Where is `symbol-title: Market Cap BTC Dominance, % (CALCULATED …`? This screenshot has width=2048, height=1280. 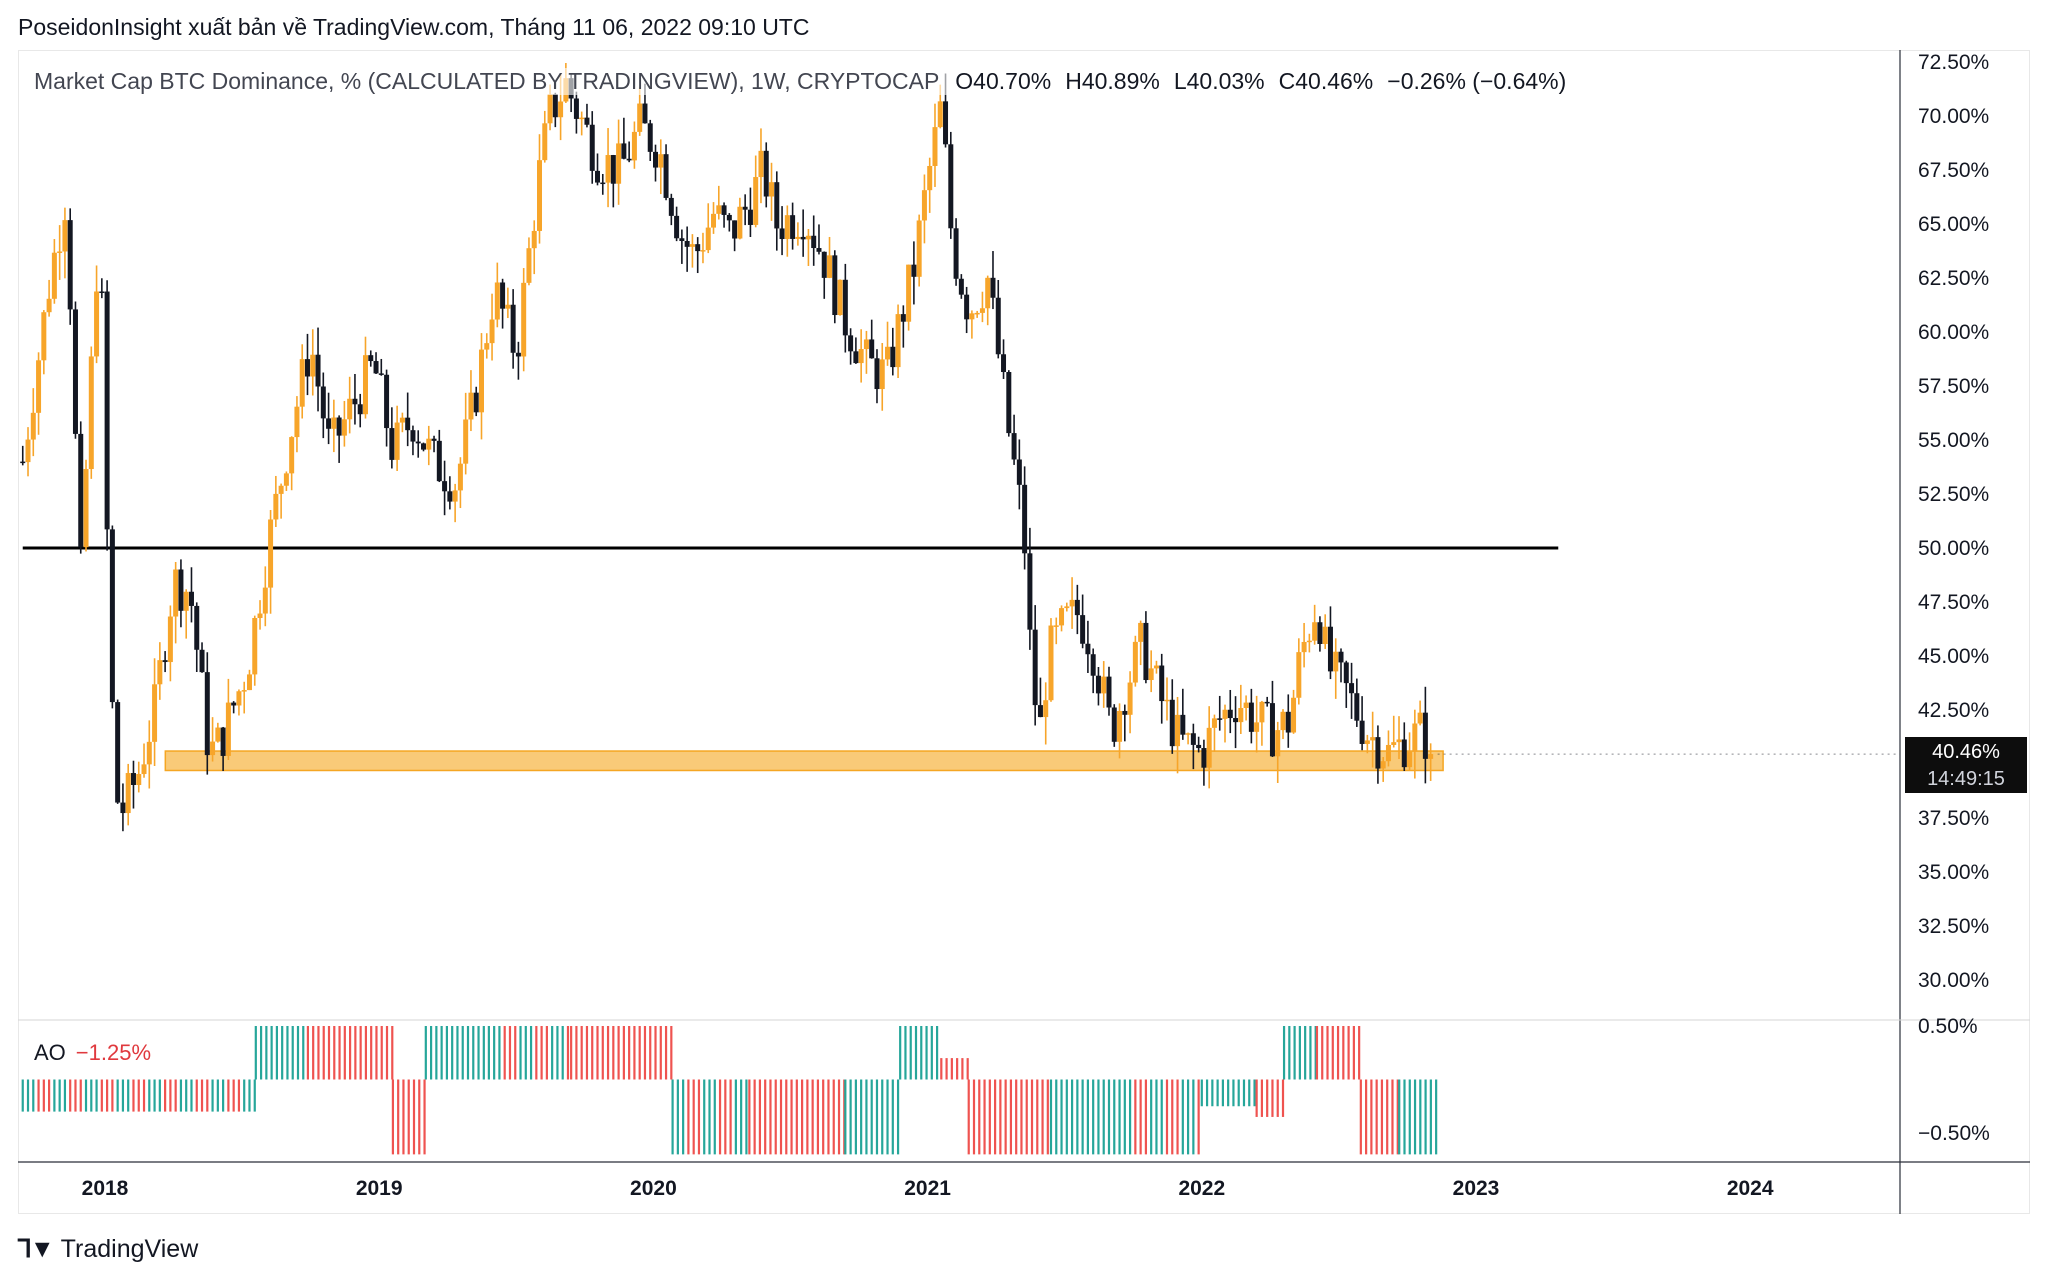 symbol-title: Market Cap BTC Dominance, % (CALCULATED … is located at coordinates (486, 81).